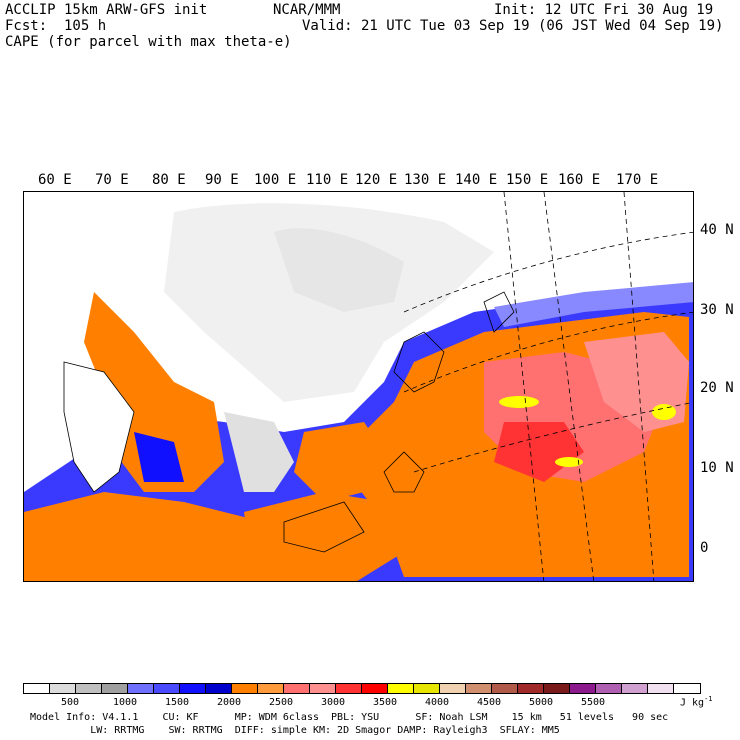 This screenshot has height=740, width=740. I want to click on color-scale-label: 5000, so click(541, 702).